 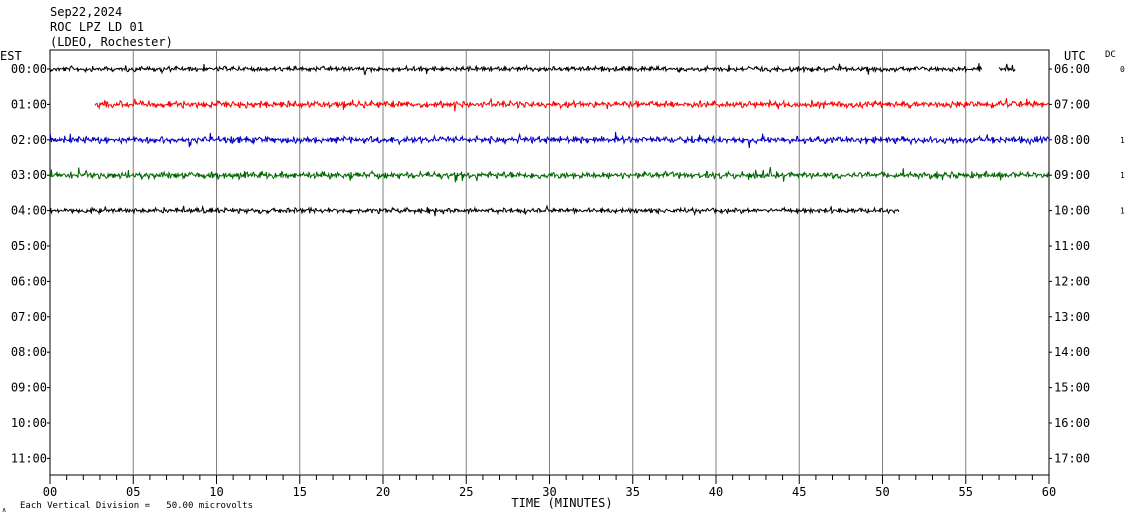 I want to click on row-label-right: 10:00, so click(x=1072, y=211).